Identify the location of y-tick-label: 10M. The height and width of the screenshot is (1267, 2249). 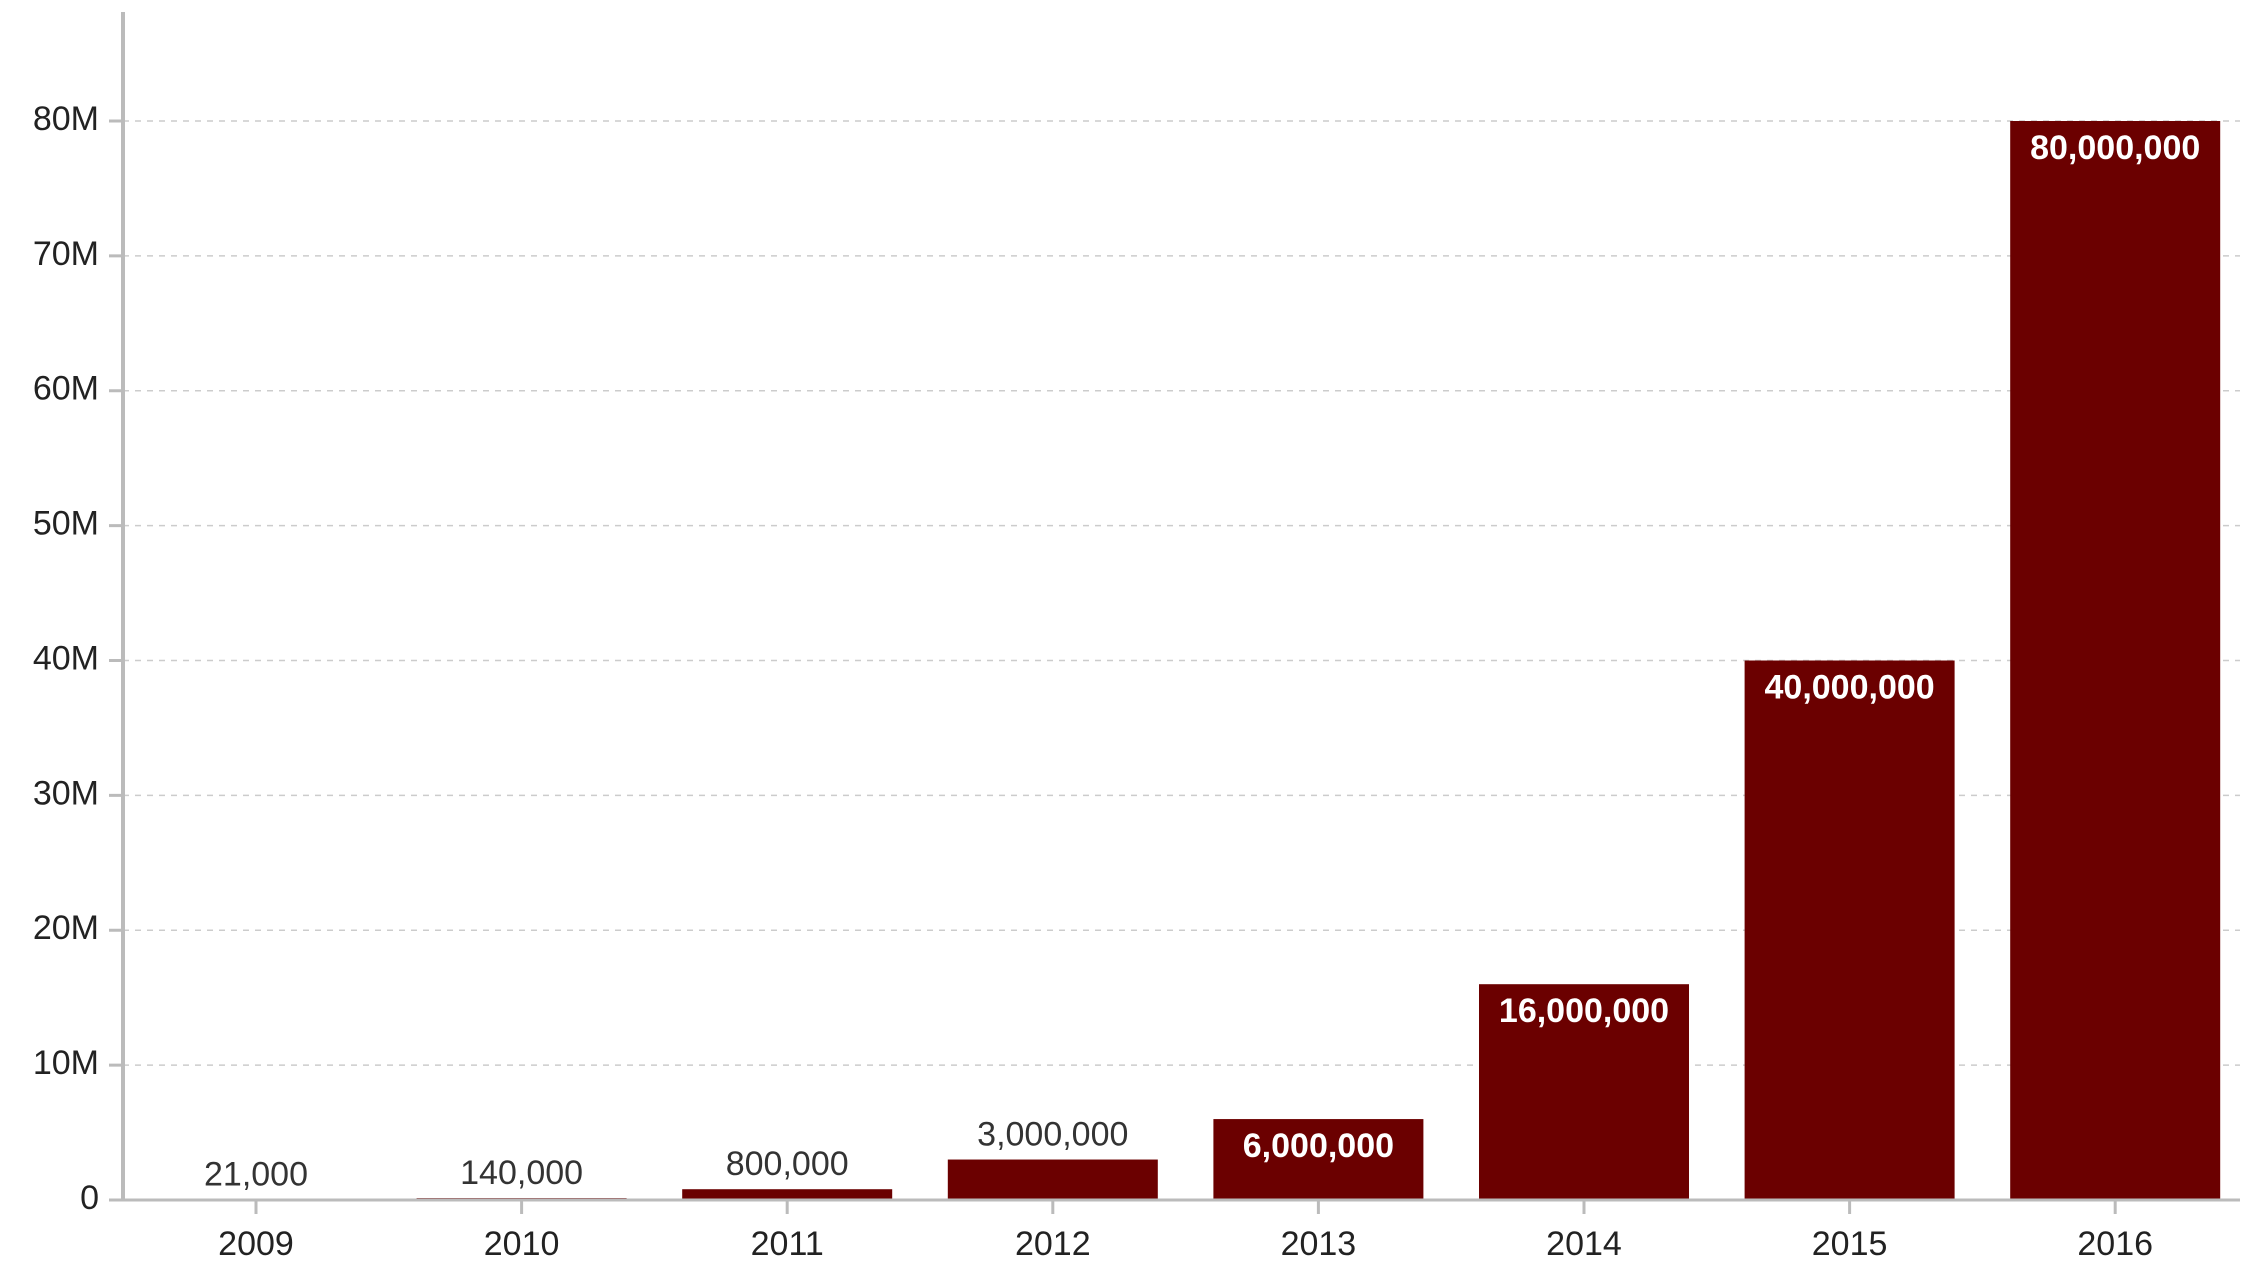
(66, 1063).